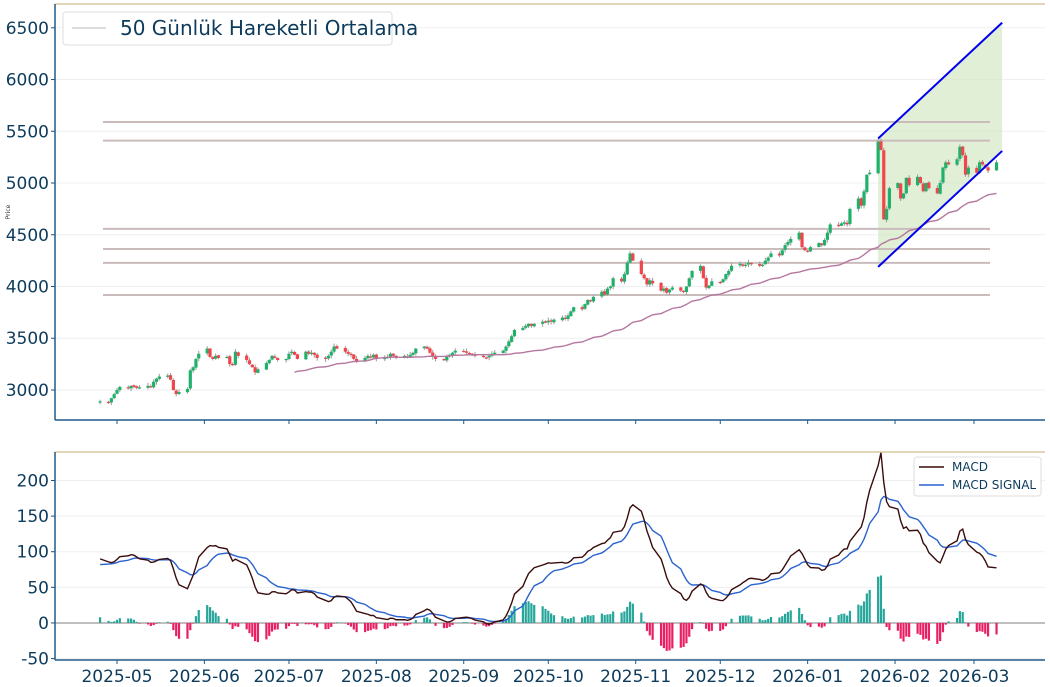  What do you see at coordinates (27, 132) in the screenshot?
I see `y-tick-label: 5500` at bounding box center [27, 132].